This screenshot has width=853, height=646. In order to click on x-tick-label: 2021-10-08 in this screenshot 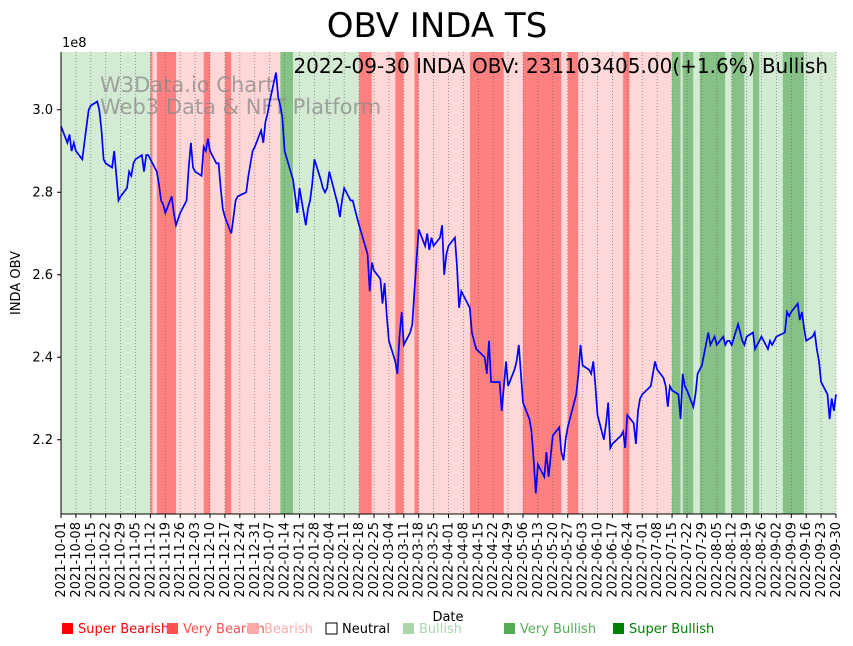, I will do `click(76, 560)`.